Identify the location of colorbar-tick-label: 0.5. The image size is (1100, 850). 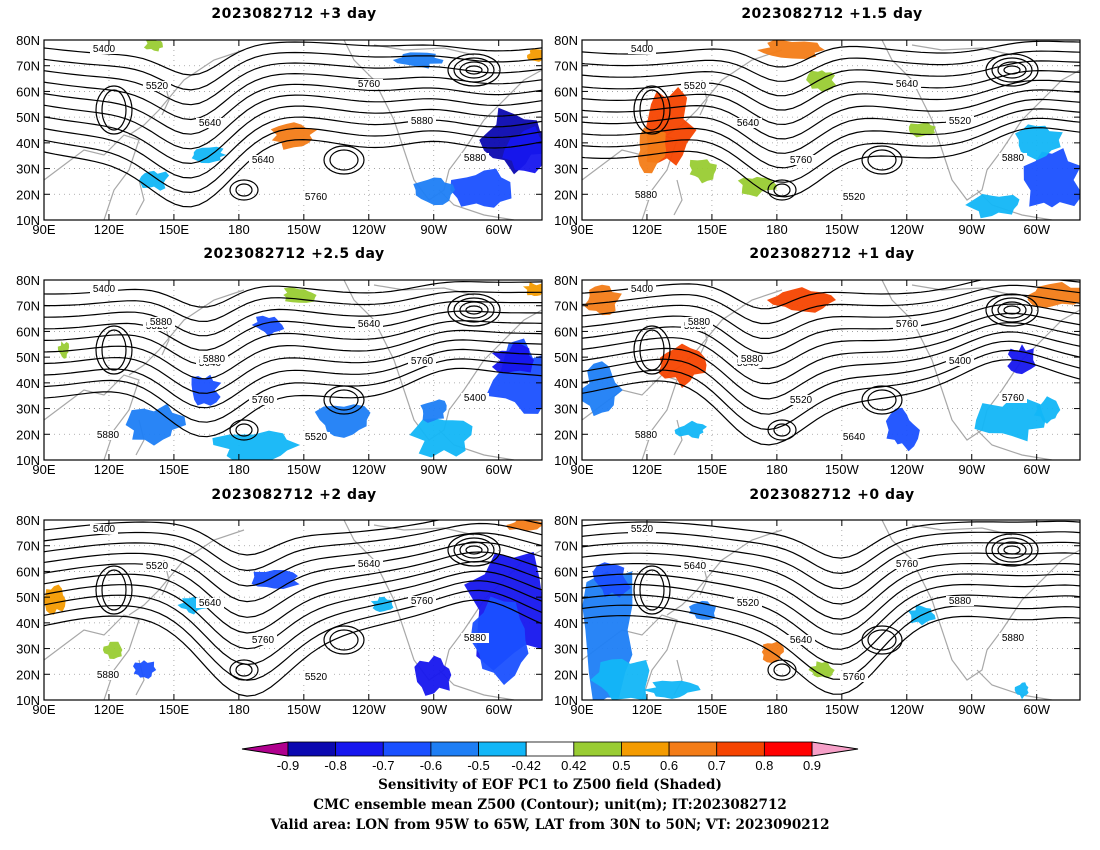
(621, 765).